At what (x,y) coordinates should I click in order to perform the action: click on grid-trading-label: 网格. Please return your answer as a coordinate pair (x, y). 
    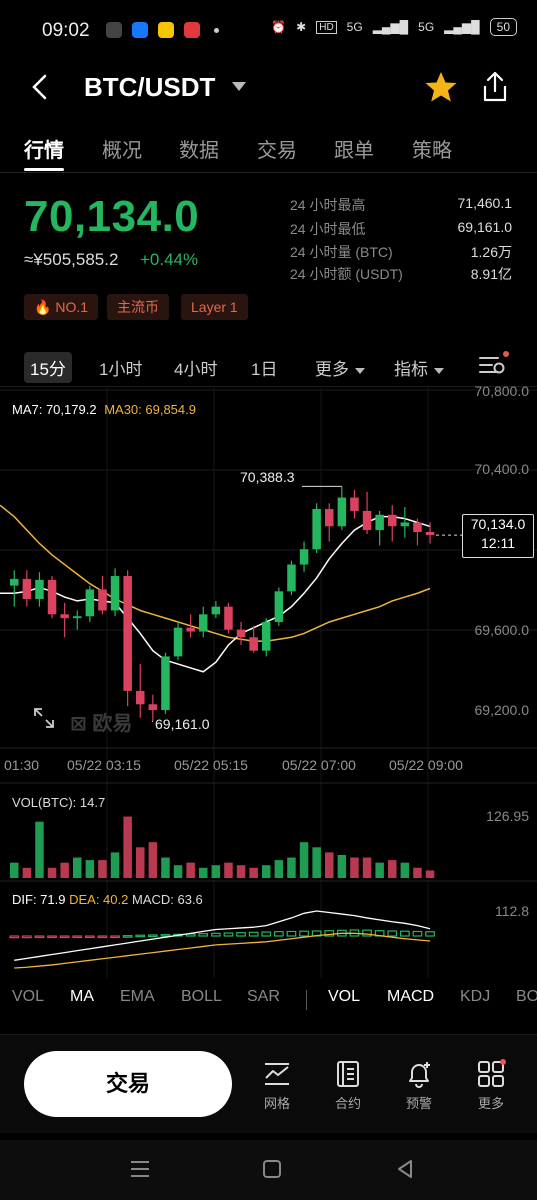
    Looking at the image, I should click on (276, 1103).